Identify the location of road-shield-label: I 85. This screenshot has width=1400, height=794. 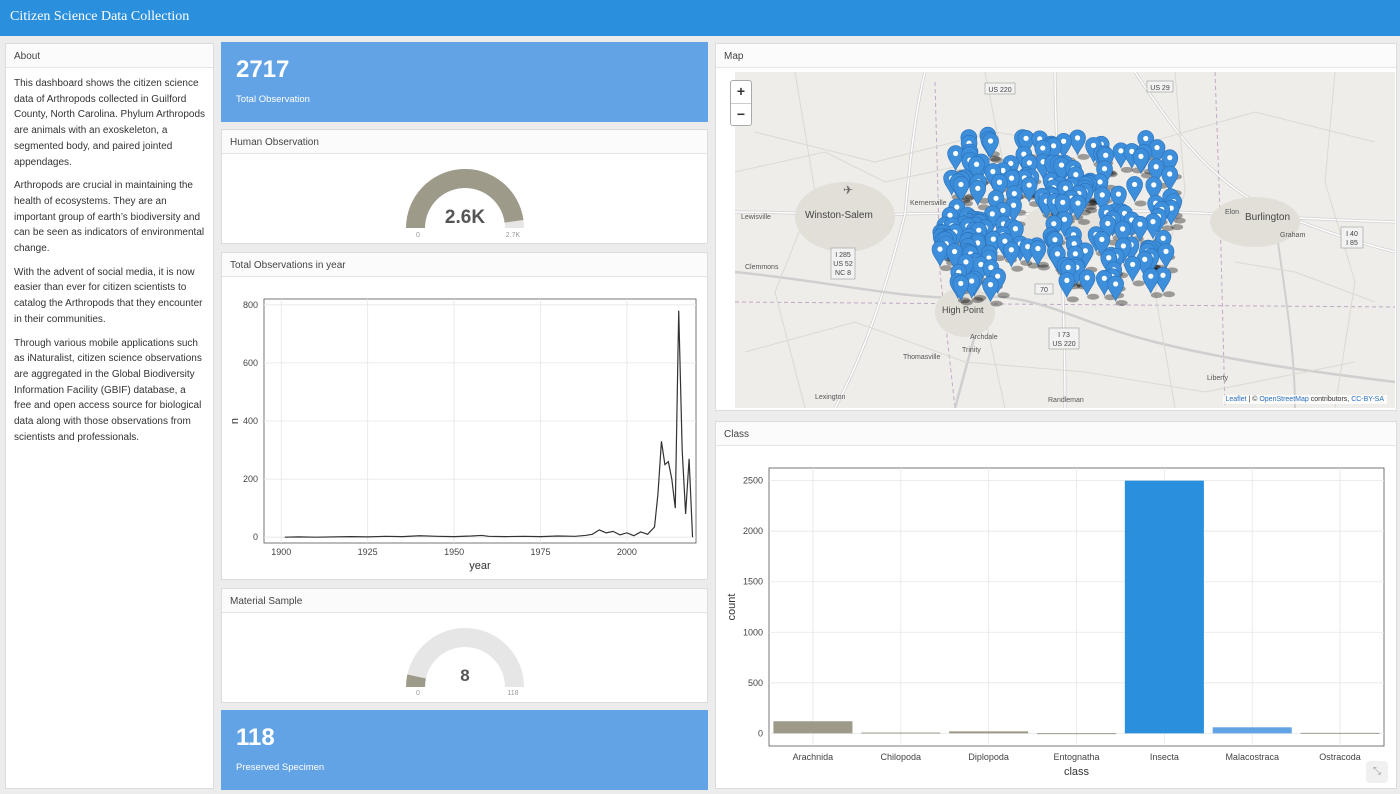
(1352, 243).